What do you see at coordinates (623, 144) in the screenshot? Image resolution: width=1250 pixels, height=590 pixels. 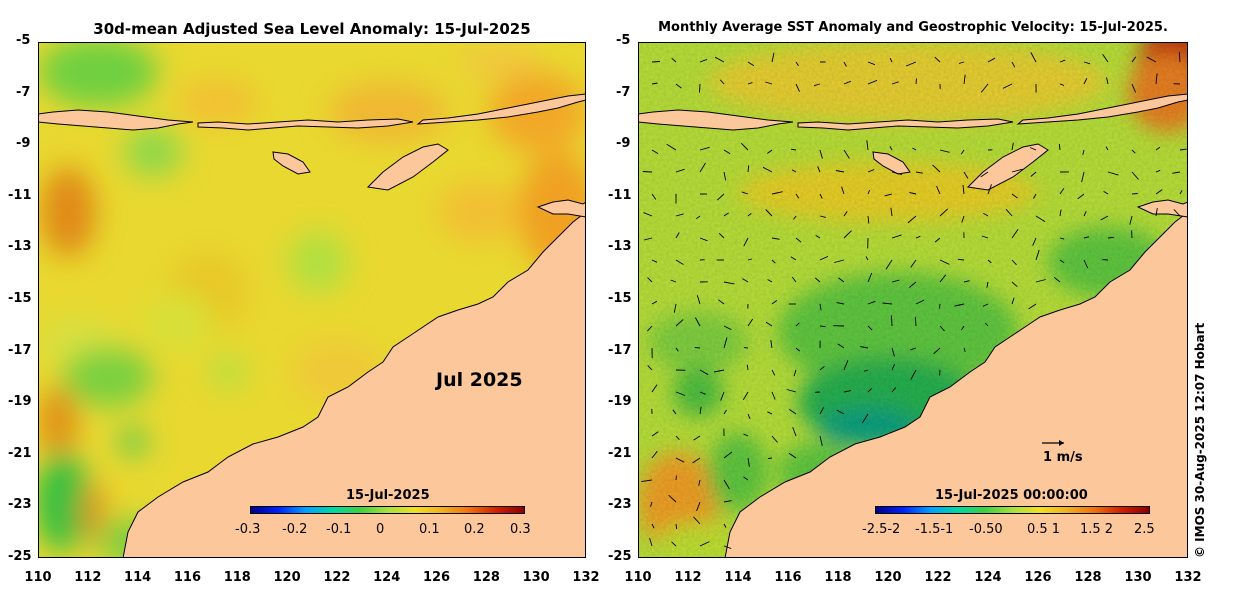 I see `latitude-tick-label: -9` at bounding box center [623, 144].